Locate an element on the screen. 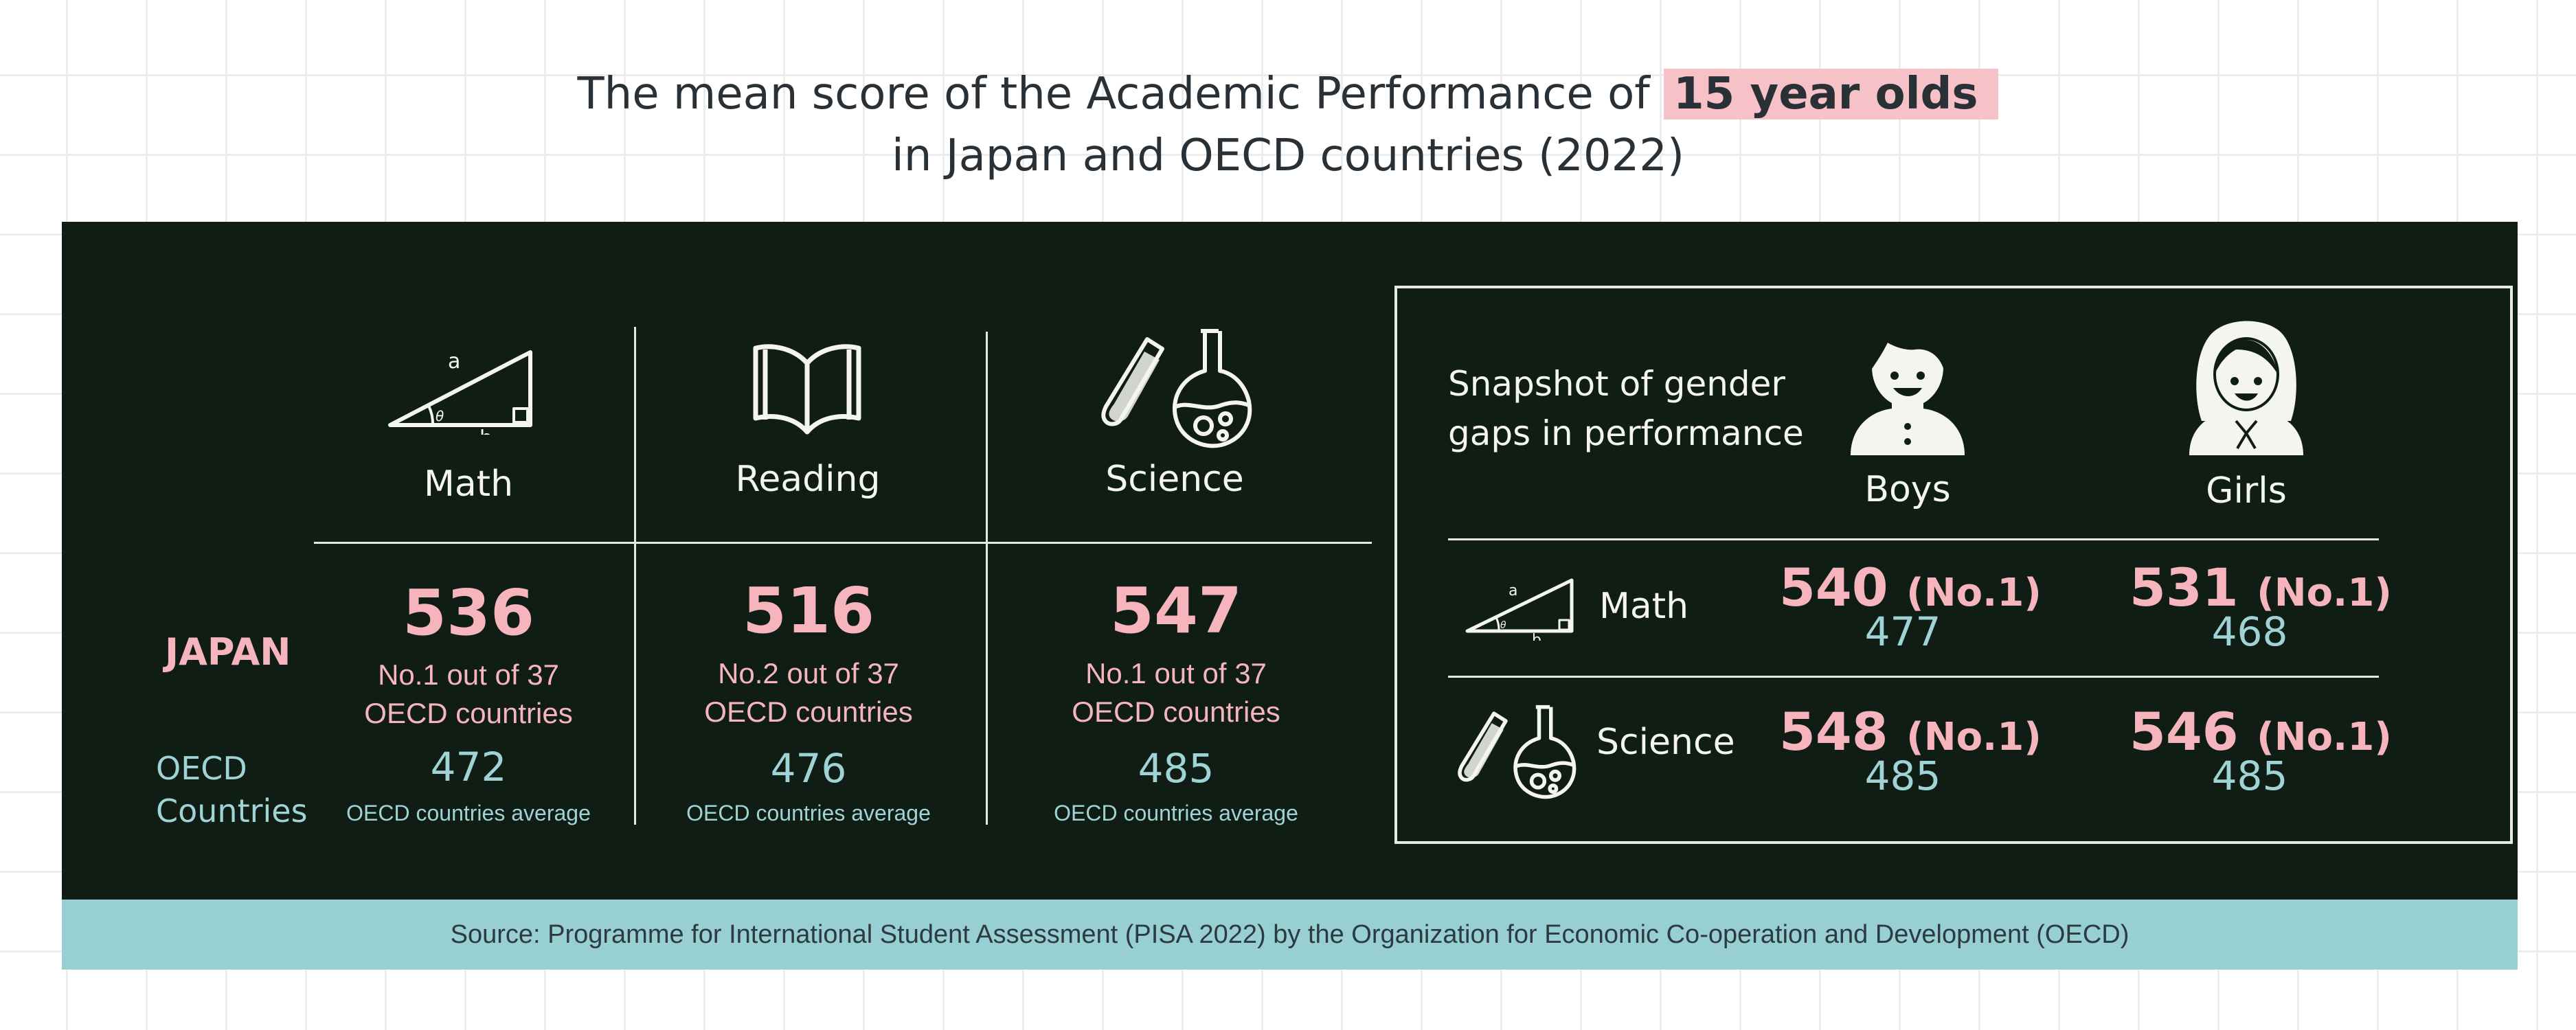 The image size is (2576, 1030). open-book-icon is located at coordinates (807, 389).